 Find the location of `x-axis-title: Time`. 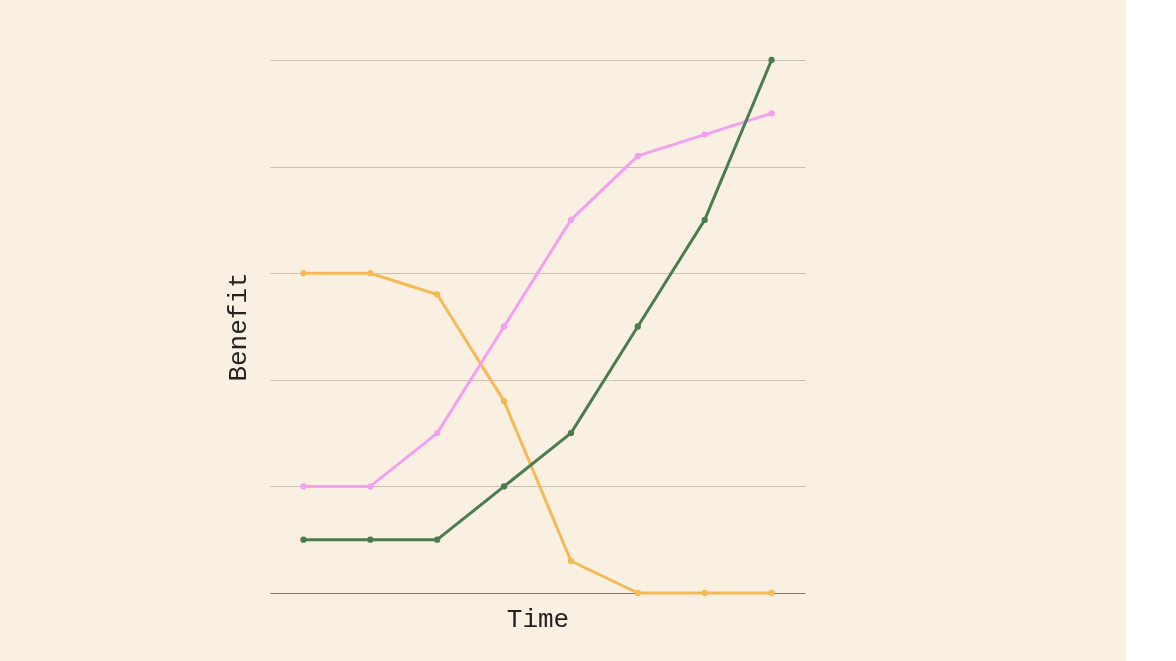

x-axis-title: Time is located at coordinates (538, 619).